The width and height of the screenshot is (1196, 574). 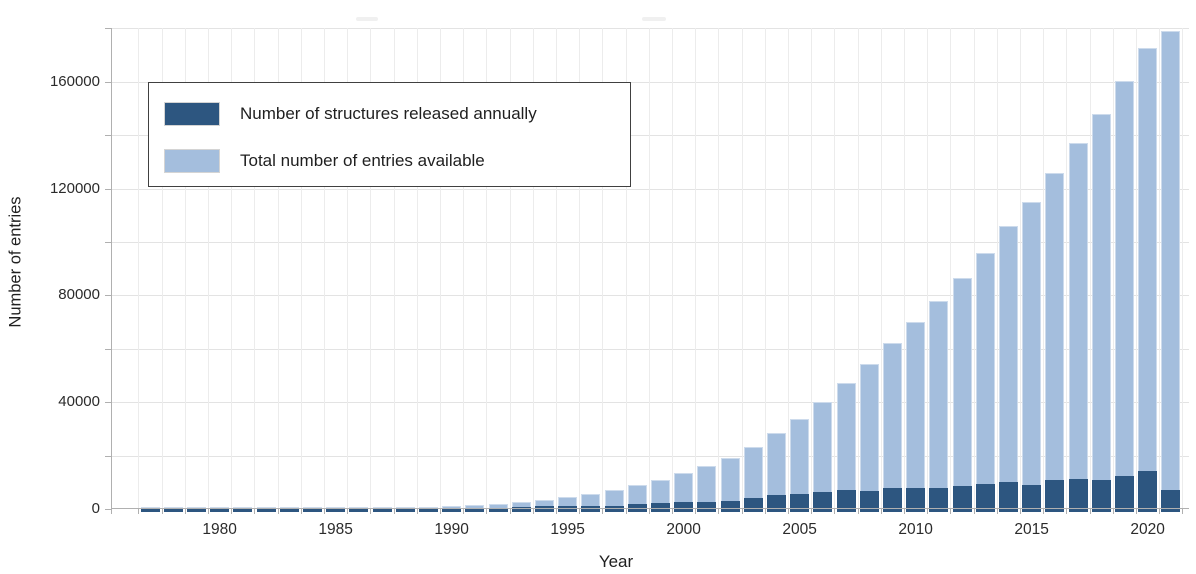 I want to click on bar-total-2016, so click(x=1055, y=342).